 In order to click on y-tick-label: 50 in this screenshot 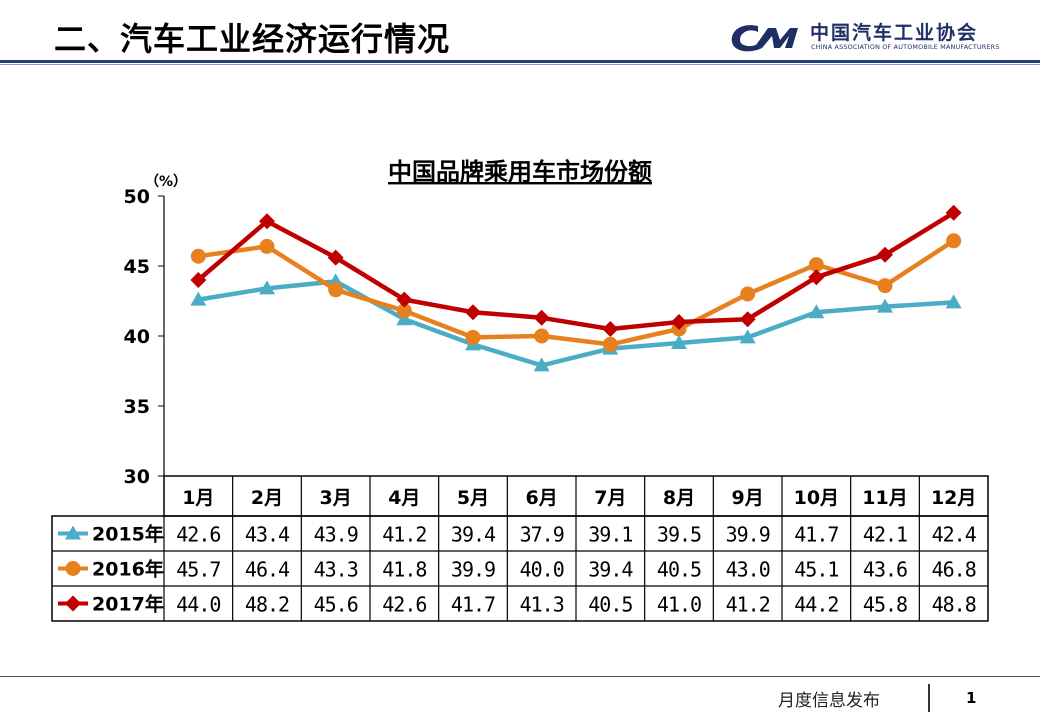, I will do `click(137, 197)`.